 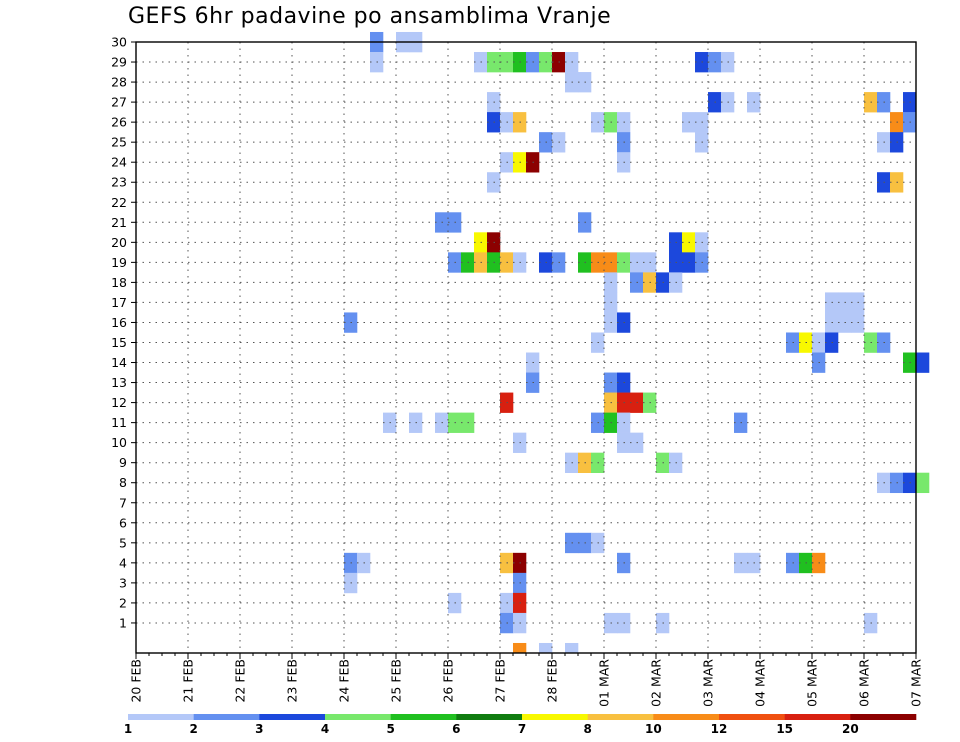 What do you see at coordinates (292, 681) in the screenshot?
I see `x-tick-label: 23 FEB` at bounding box center [292, 681].